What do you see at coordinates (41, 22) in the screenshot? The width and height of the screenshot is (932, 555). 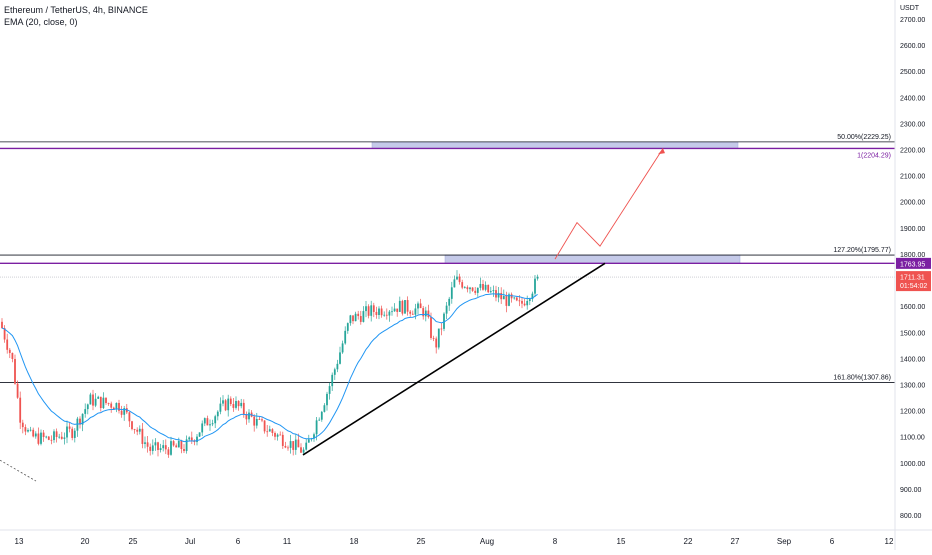 I see `ema-indicator-label: EMA (20, close, 0)` at bounding box center [41, 22].